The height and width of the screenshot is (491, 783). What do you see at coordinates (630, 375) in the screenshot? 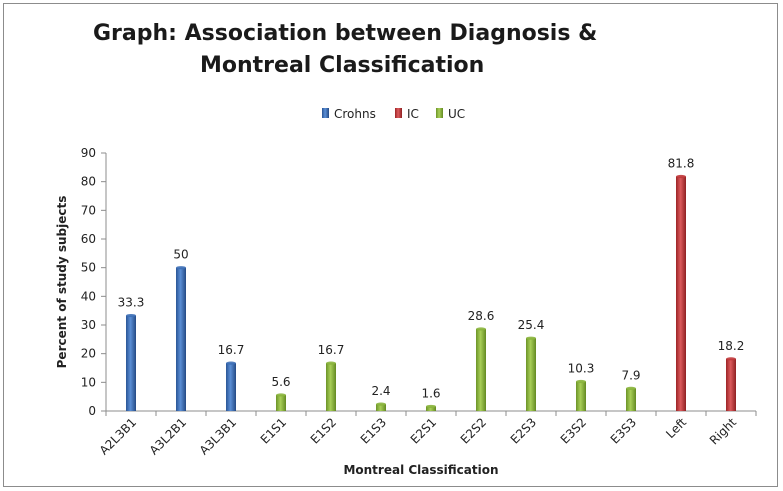
I see `data-label-e3s3: 7.9` at bounding box center [630, 375].